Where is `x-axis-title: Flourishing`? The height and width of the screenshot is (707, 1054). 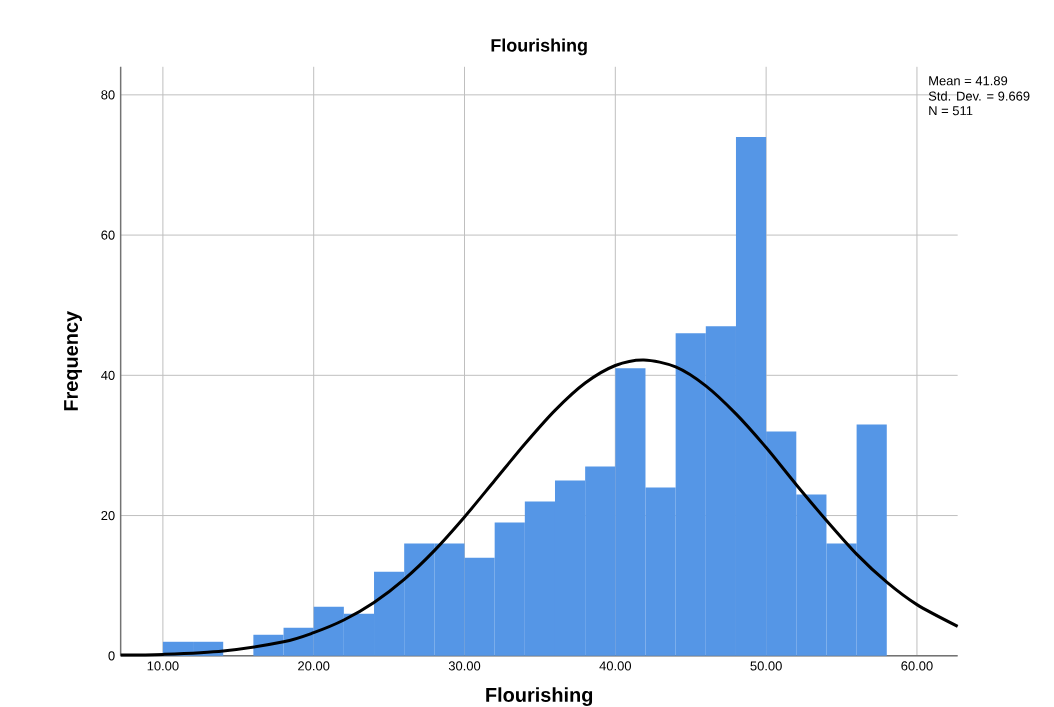 x-axis-title: Flourishing is located at coordinates (539, 696).